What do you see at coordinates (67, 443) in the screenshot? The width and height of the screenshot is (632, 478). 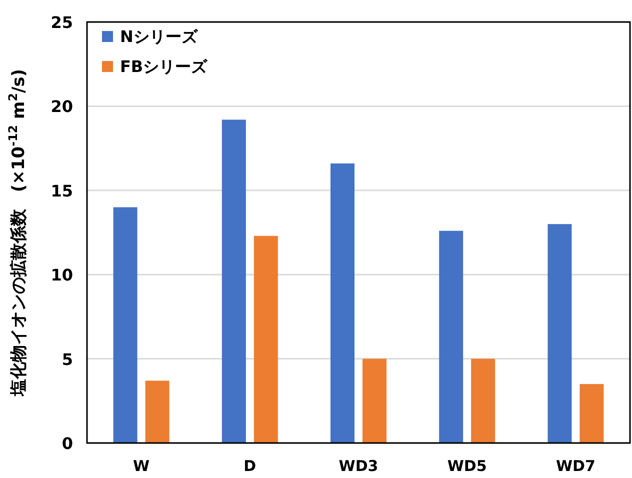 I see `y-tick-label: 0` at bounding box center [67, 443].